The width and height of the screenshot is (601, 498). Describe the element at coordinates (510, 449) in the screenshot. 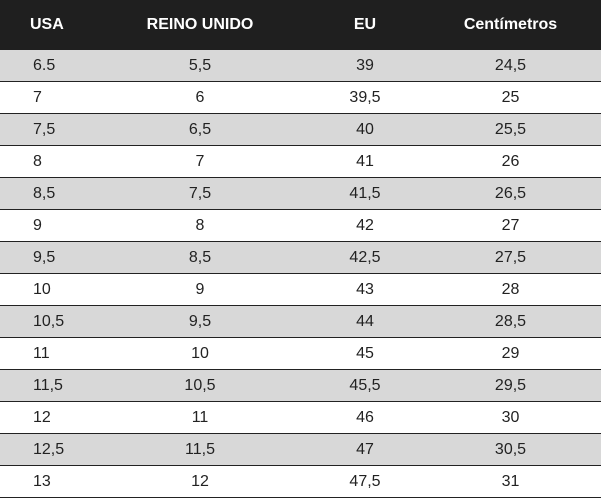

I see `cell-centimetros: 30,5` at that location.